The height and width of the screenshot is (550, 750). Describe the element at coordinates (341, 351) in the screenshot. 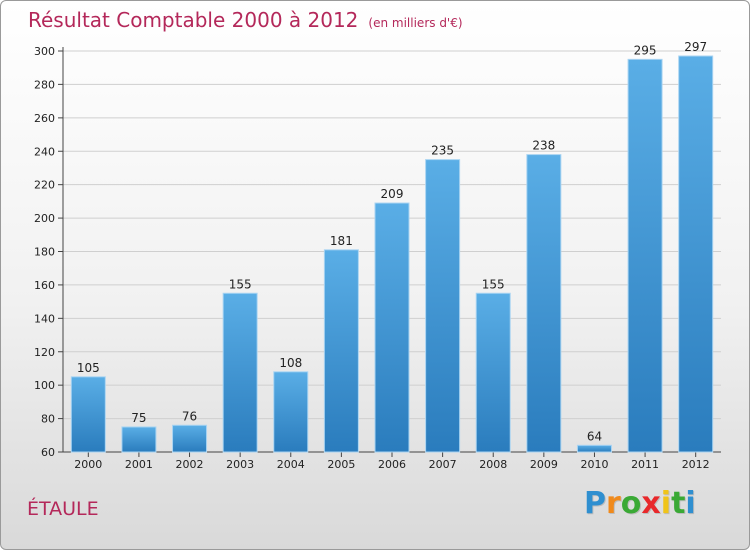

I see `bar-2005` at that location.